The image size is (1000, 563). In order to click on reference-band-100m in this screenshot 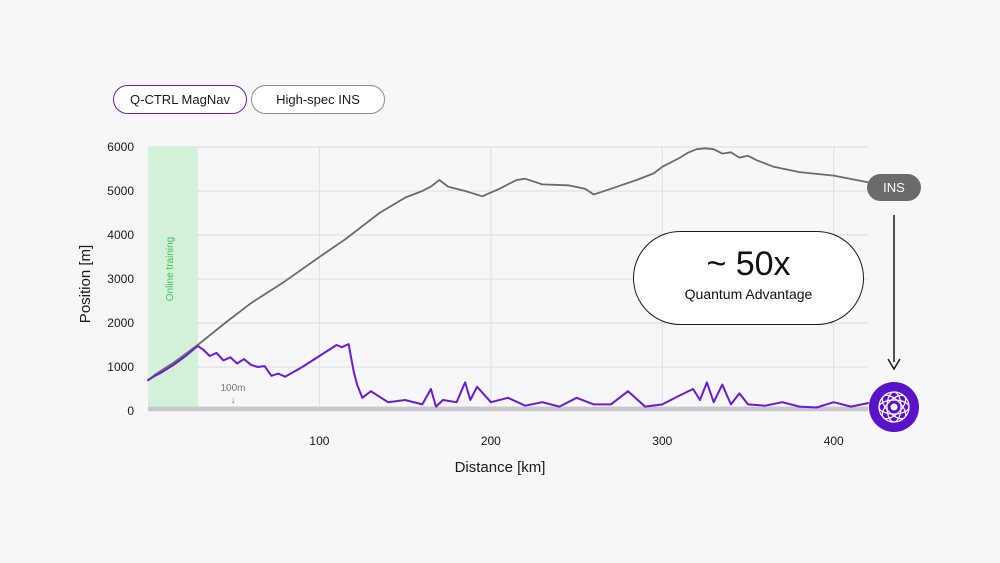, I will do `click(508, 408)`.